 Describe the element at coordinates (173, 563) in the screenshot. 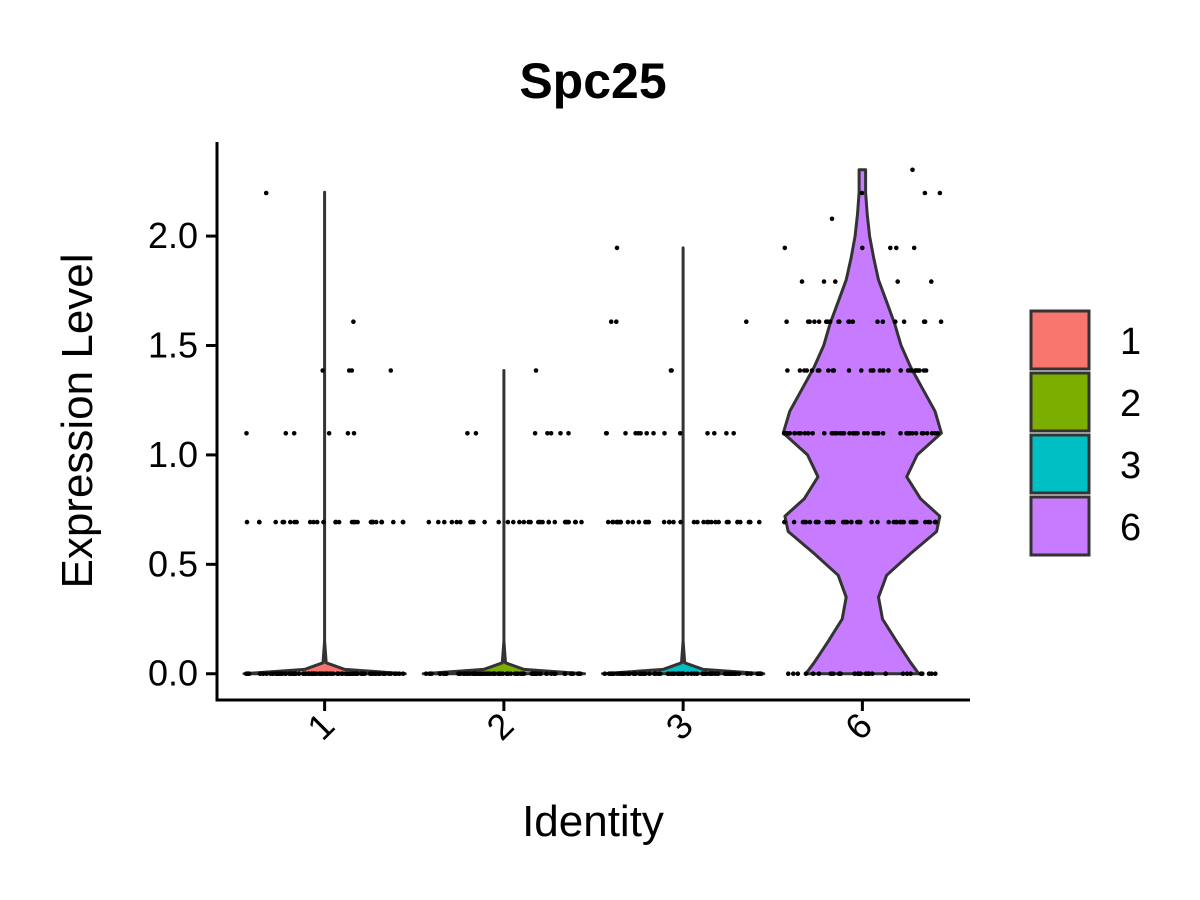

I see `y-tick-label-1: 0.5` at that location.